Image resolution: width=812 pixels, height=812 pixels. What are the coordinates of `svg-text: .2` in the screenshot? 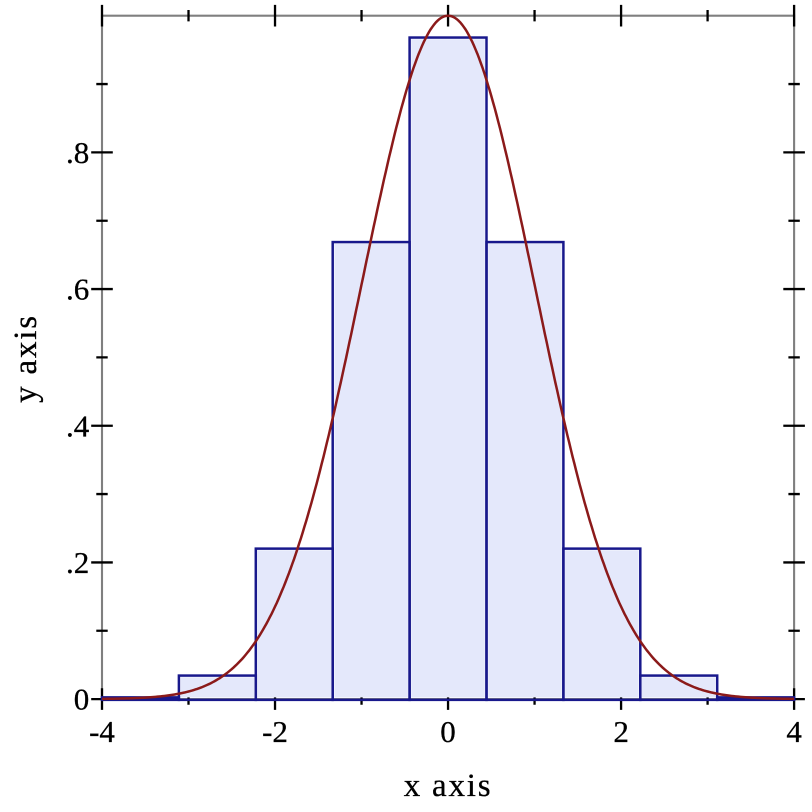 It's located at (77, 562).